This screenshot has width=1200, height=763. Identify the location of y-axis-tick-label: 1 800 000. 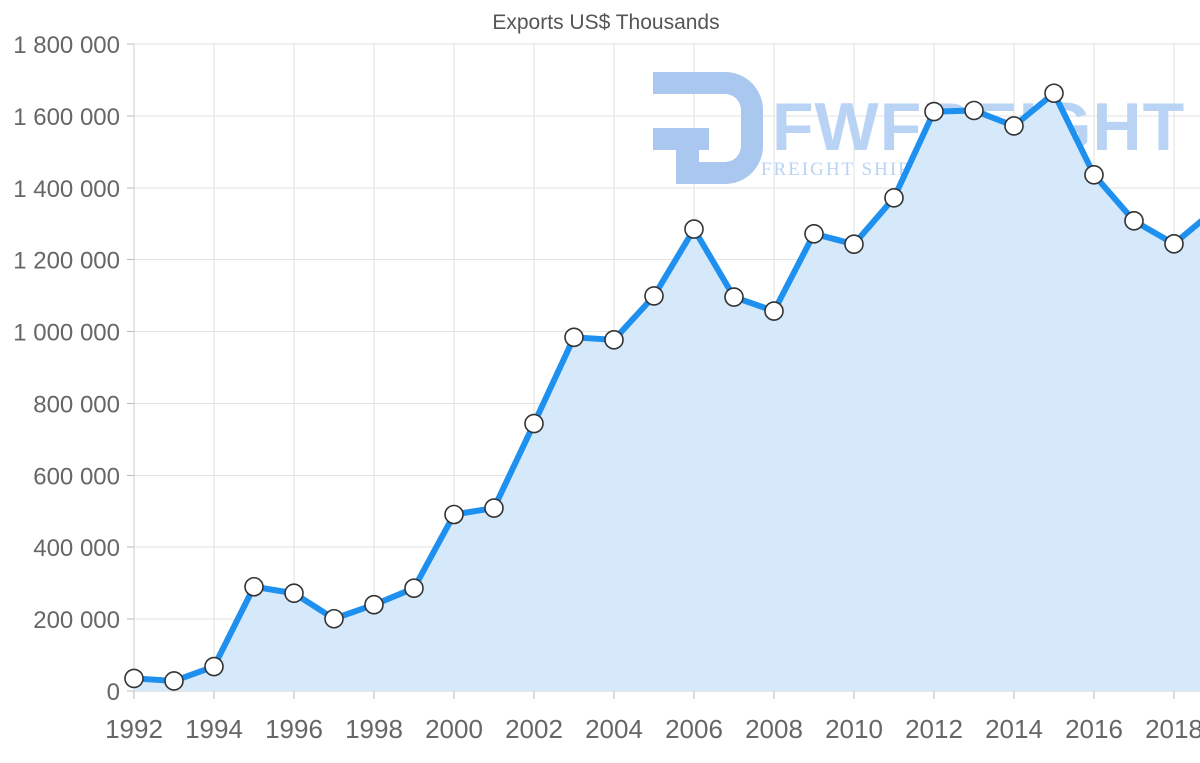
(66, 45).